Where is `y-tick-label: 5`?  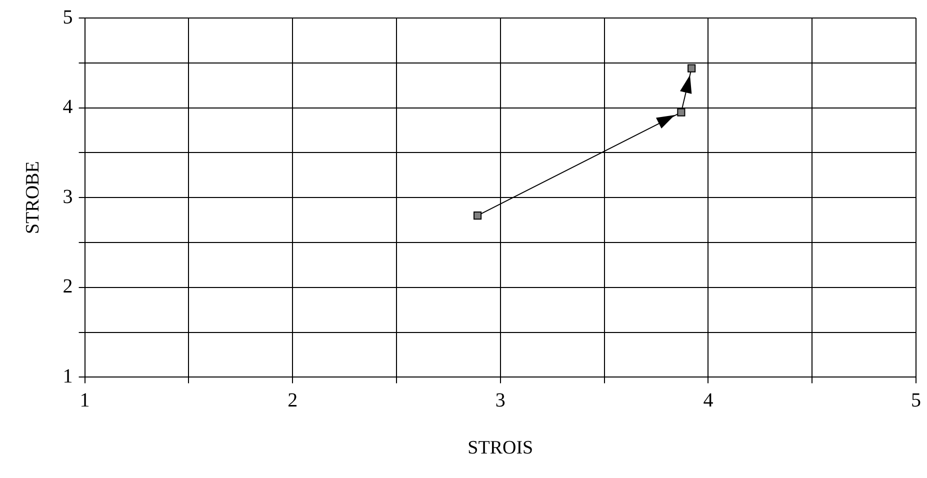 y-tick-label: 5 is located at coordinates (67, 17).